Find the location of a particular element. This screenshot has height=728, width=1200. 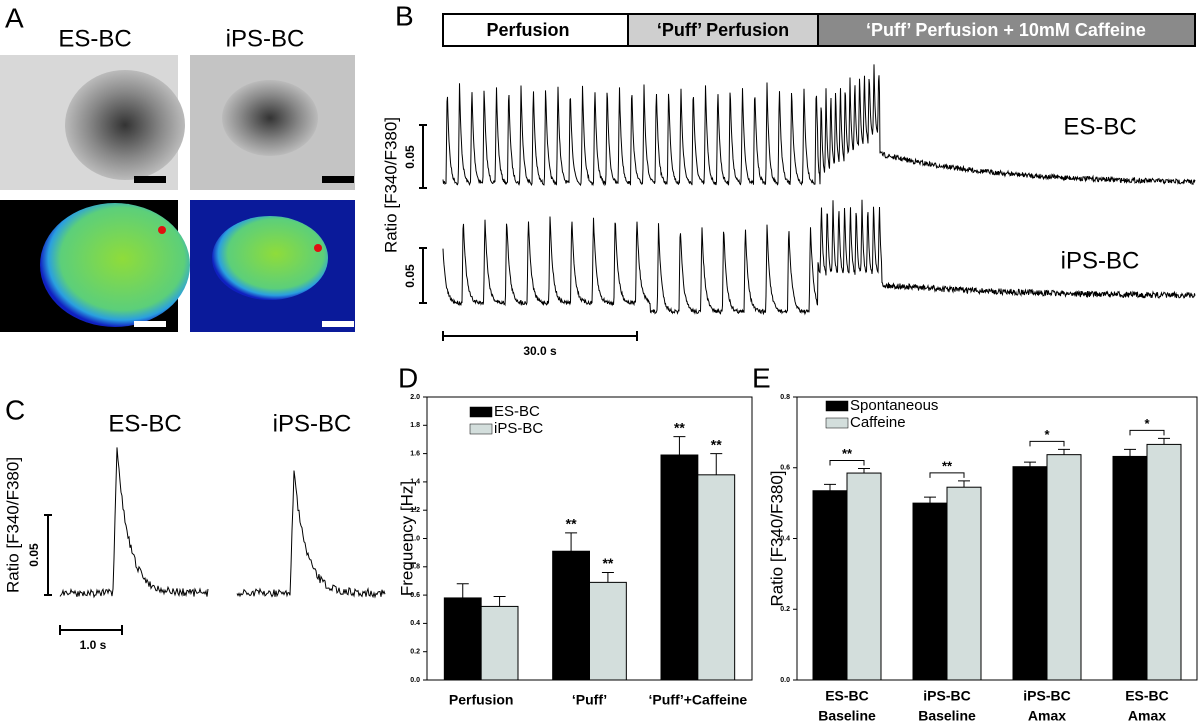

legend-label: iPS-BC is located at coordinates (518, 428).